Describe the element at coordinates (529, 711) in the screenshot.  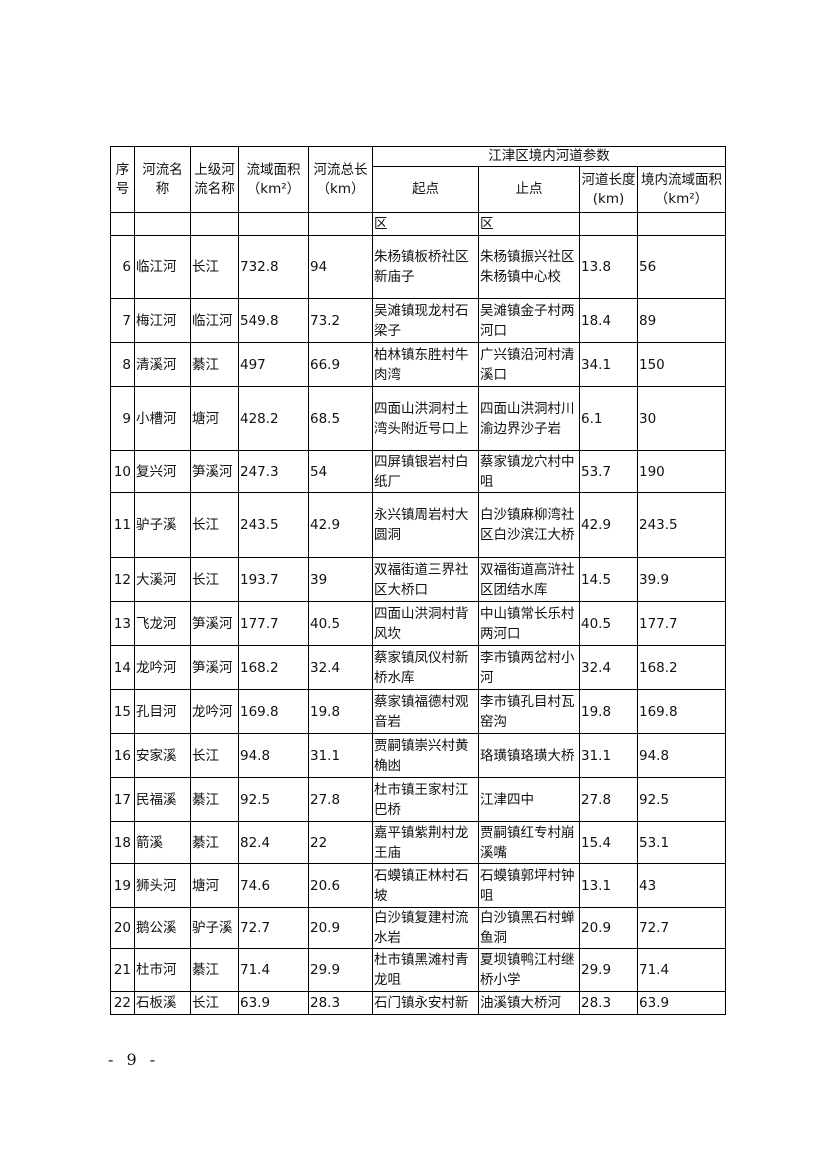
I see `end-point: 李市镇孔目村瓦窑沟` at that location.